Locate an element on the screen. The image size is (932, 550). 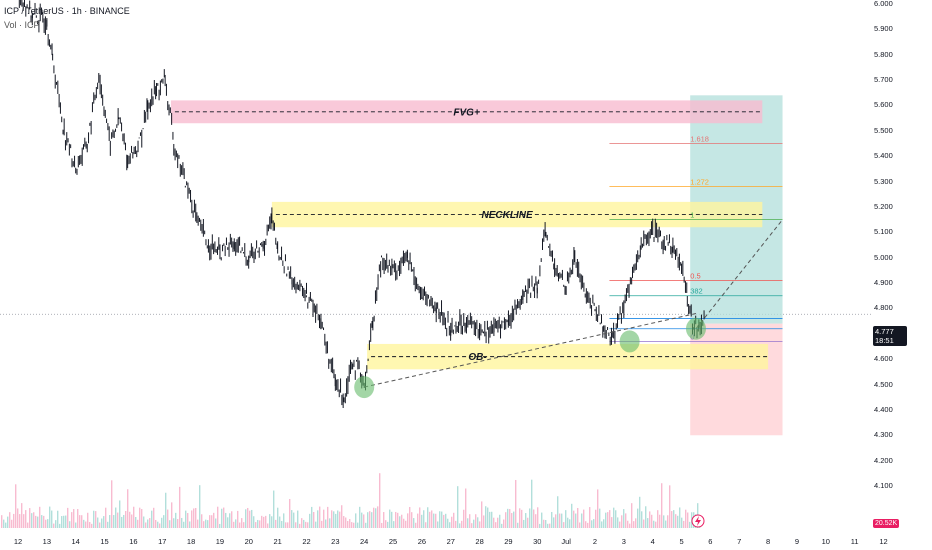
fib-level-label: 382 is located at coordinates (696, 291).